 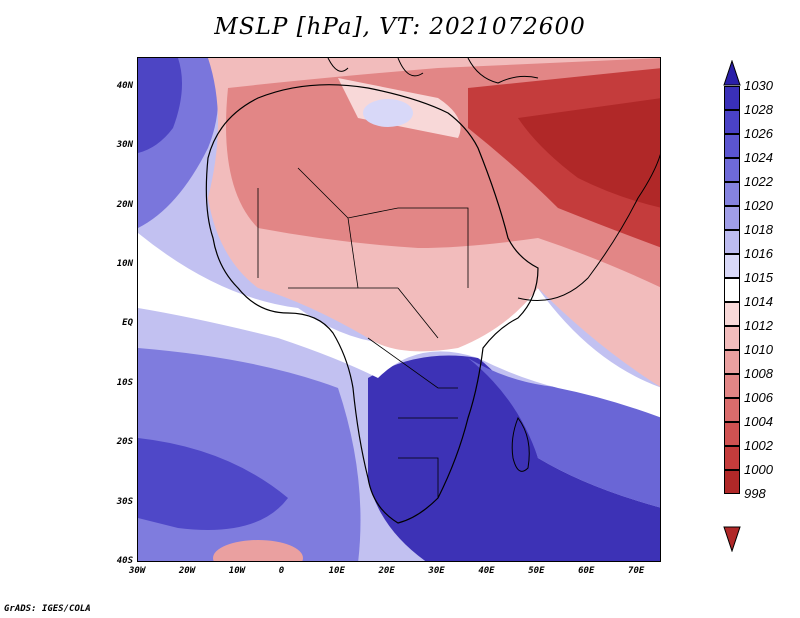 I want to click on indian-ocean-high-edge, so click(x=564, y=433).